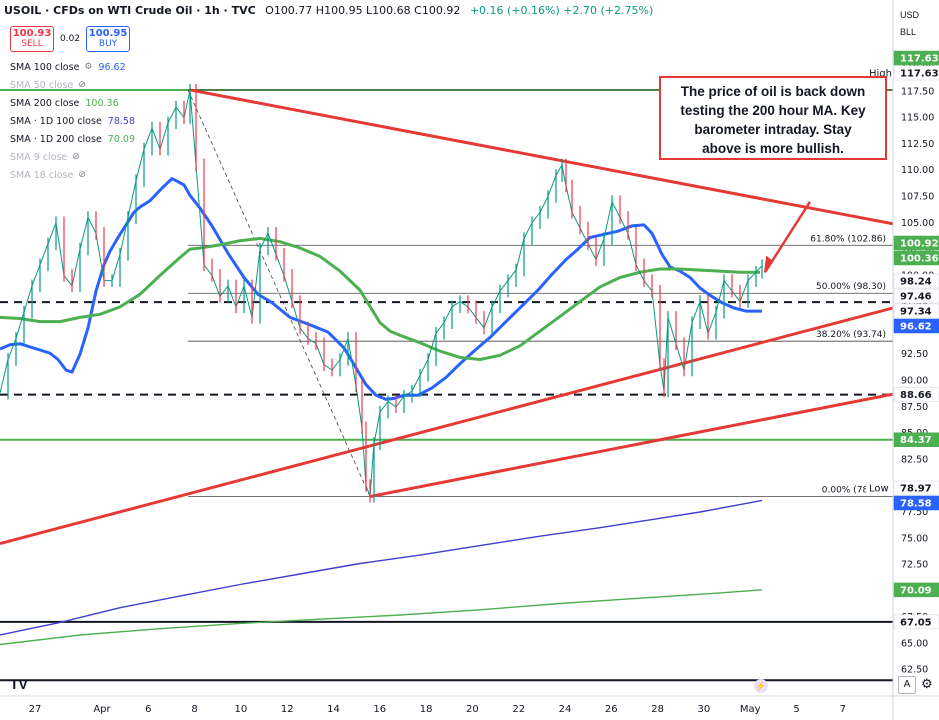  Describe the element at coordinates (914, 643) in the screenshot. I see `y-tick-label: 65.00` at that location.